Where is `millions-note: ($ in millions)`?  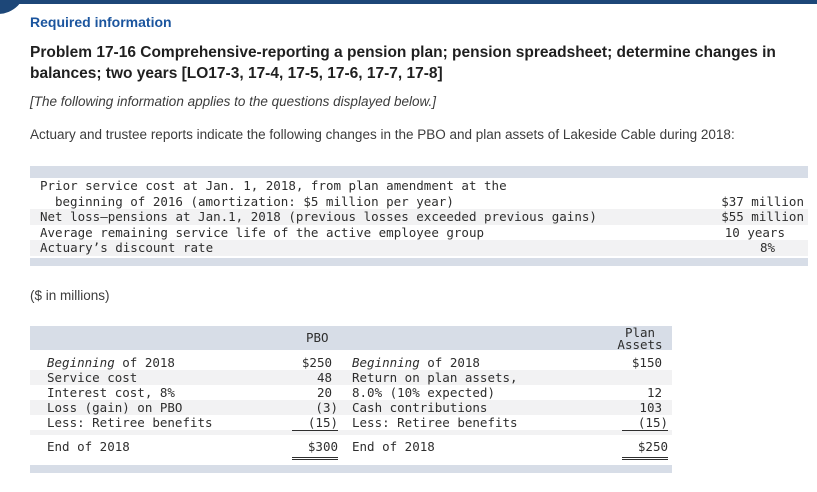 millions-note: ($ in millions) is located at coordinates (70, 295).